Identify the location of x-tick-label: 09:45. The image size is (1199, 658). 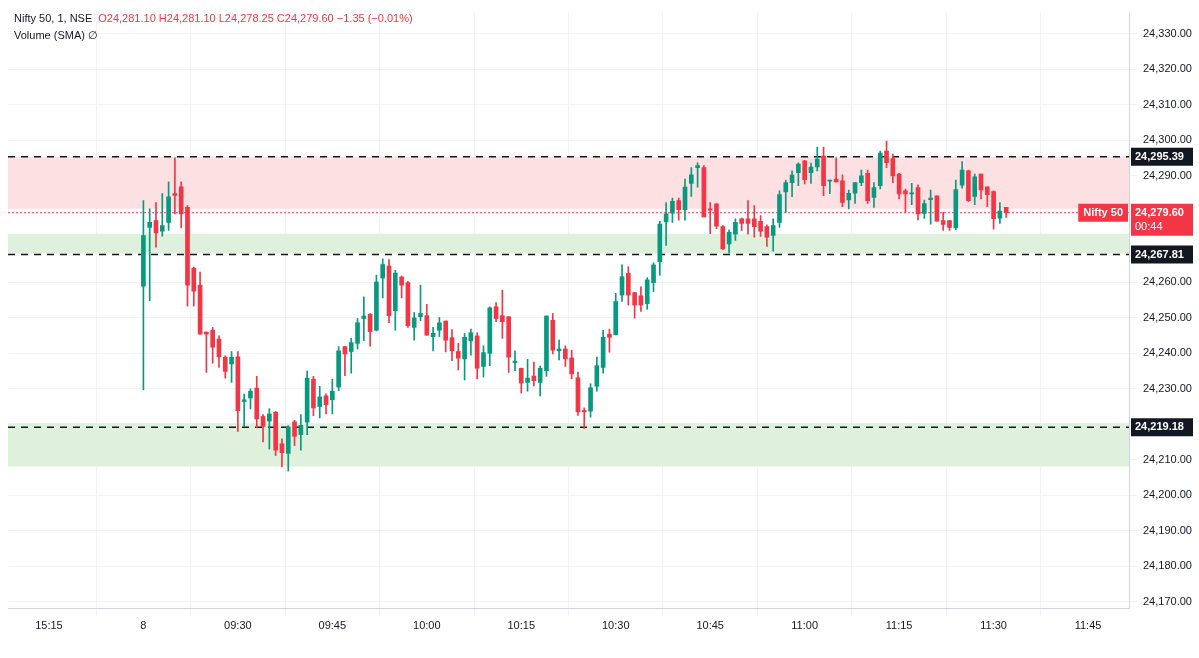
(332, 625).